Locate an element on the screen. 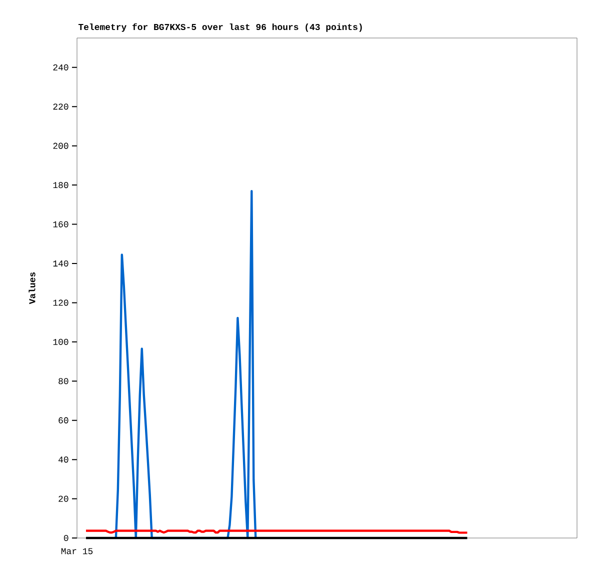  chart-title: Telemetry for BG7KXS-5 over last 96 hours (43 points) is located at coordinates (220, 27).